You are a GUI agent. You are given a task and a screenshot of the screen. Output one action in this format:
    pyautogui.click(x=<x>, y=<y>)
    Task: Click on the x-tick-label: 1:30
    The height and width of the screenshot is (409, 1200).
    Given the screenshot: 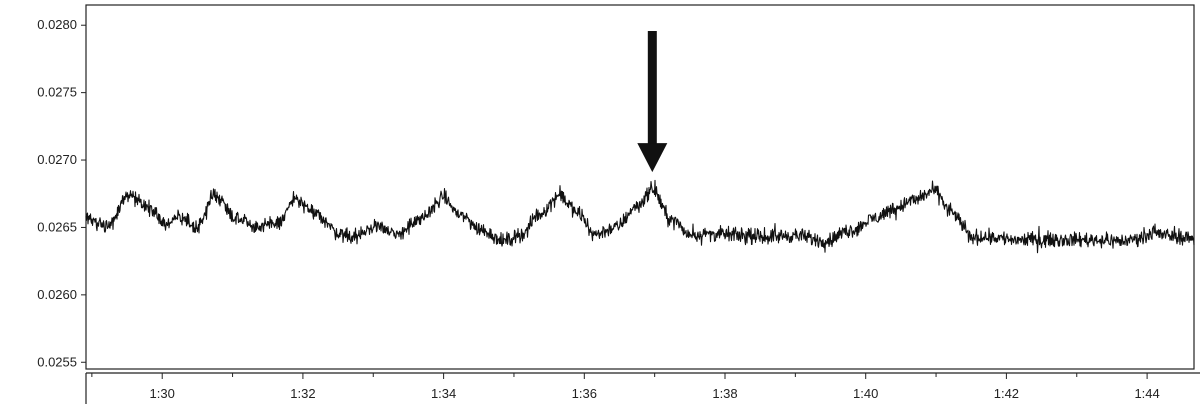 What is the action you would take?
    pyautogui.click(x=162, y=393)
    